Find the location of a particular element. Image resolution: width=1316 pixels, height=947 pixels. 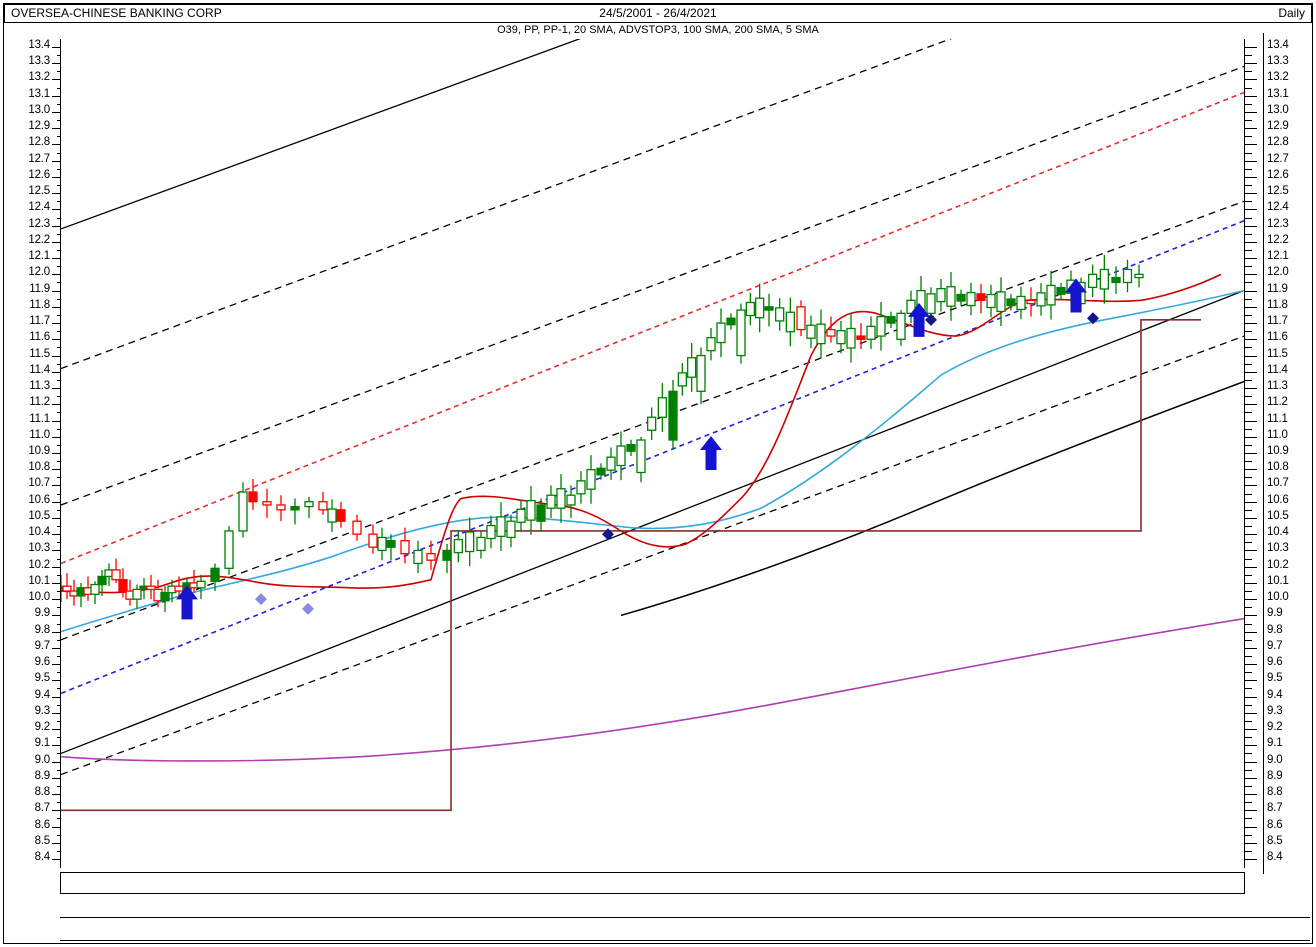

date-axis-days is located at coordinates (685, 906).